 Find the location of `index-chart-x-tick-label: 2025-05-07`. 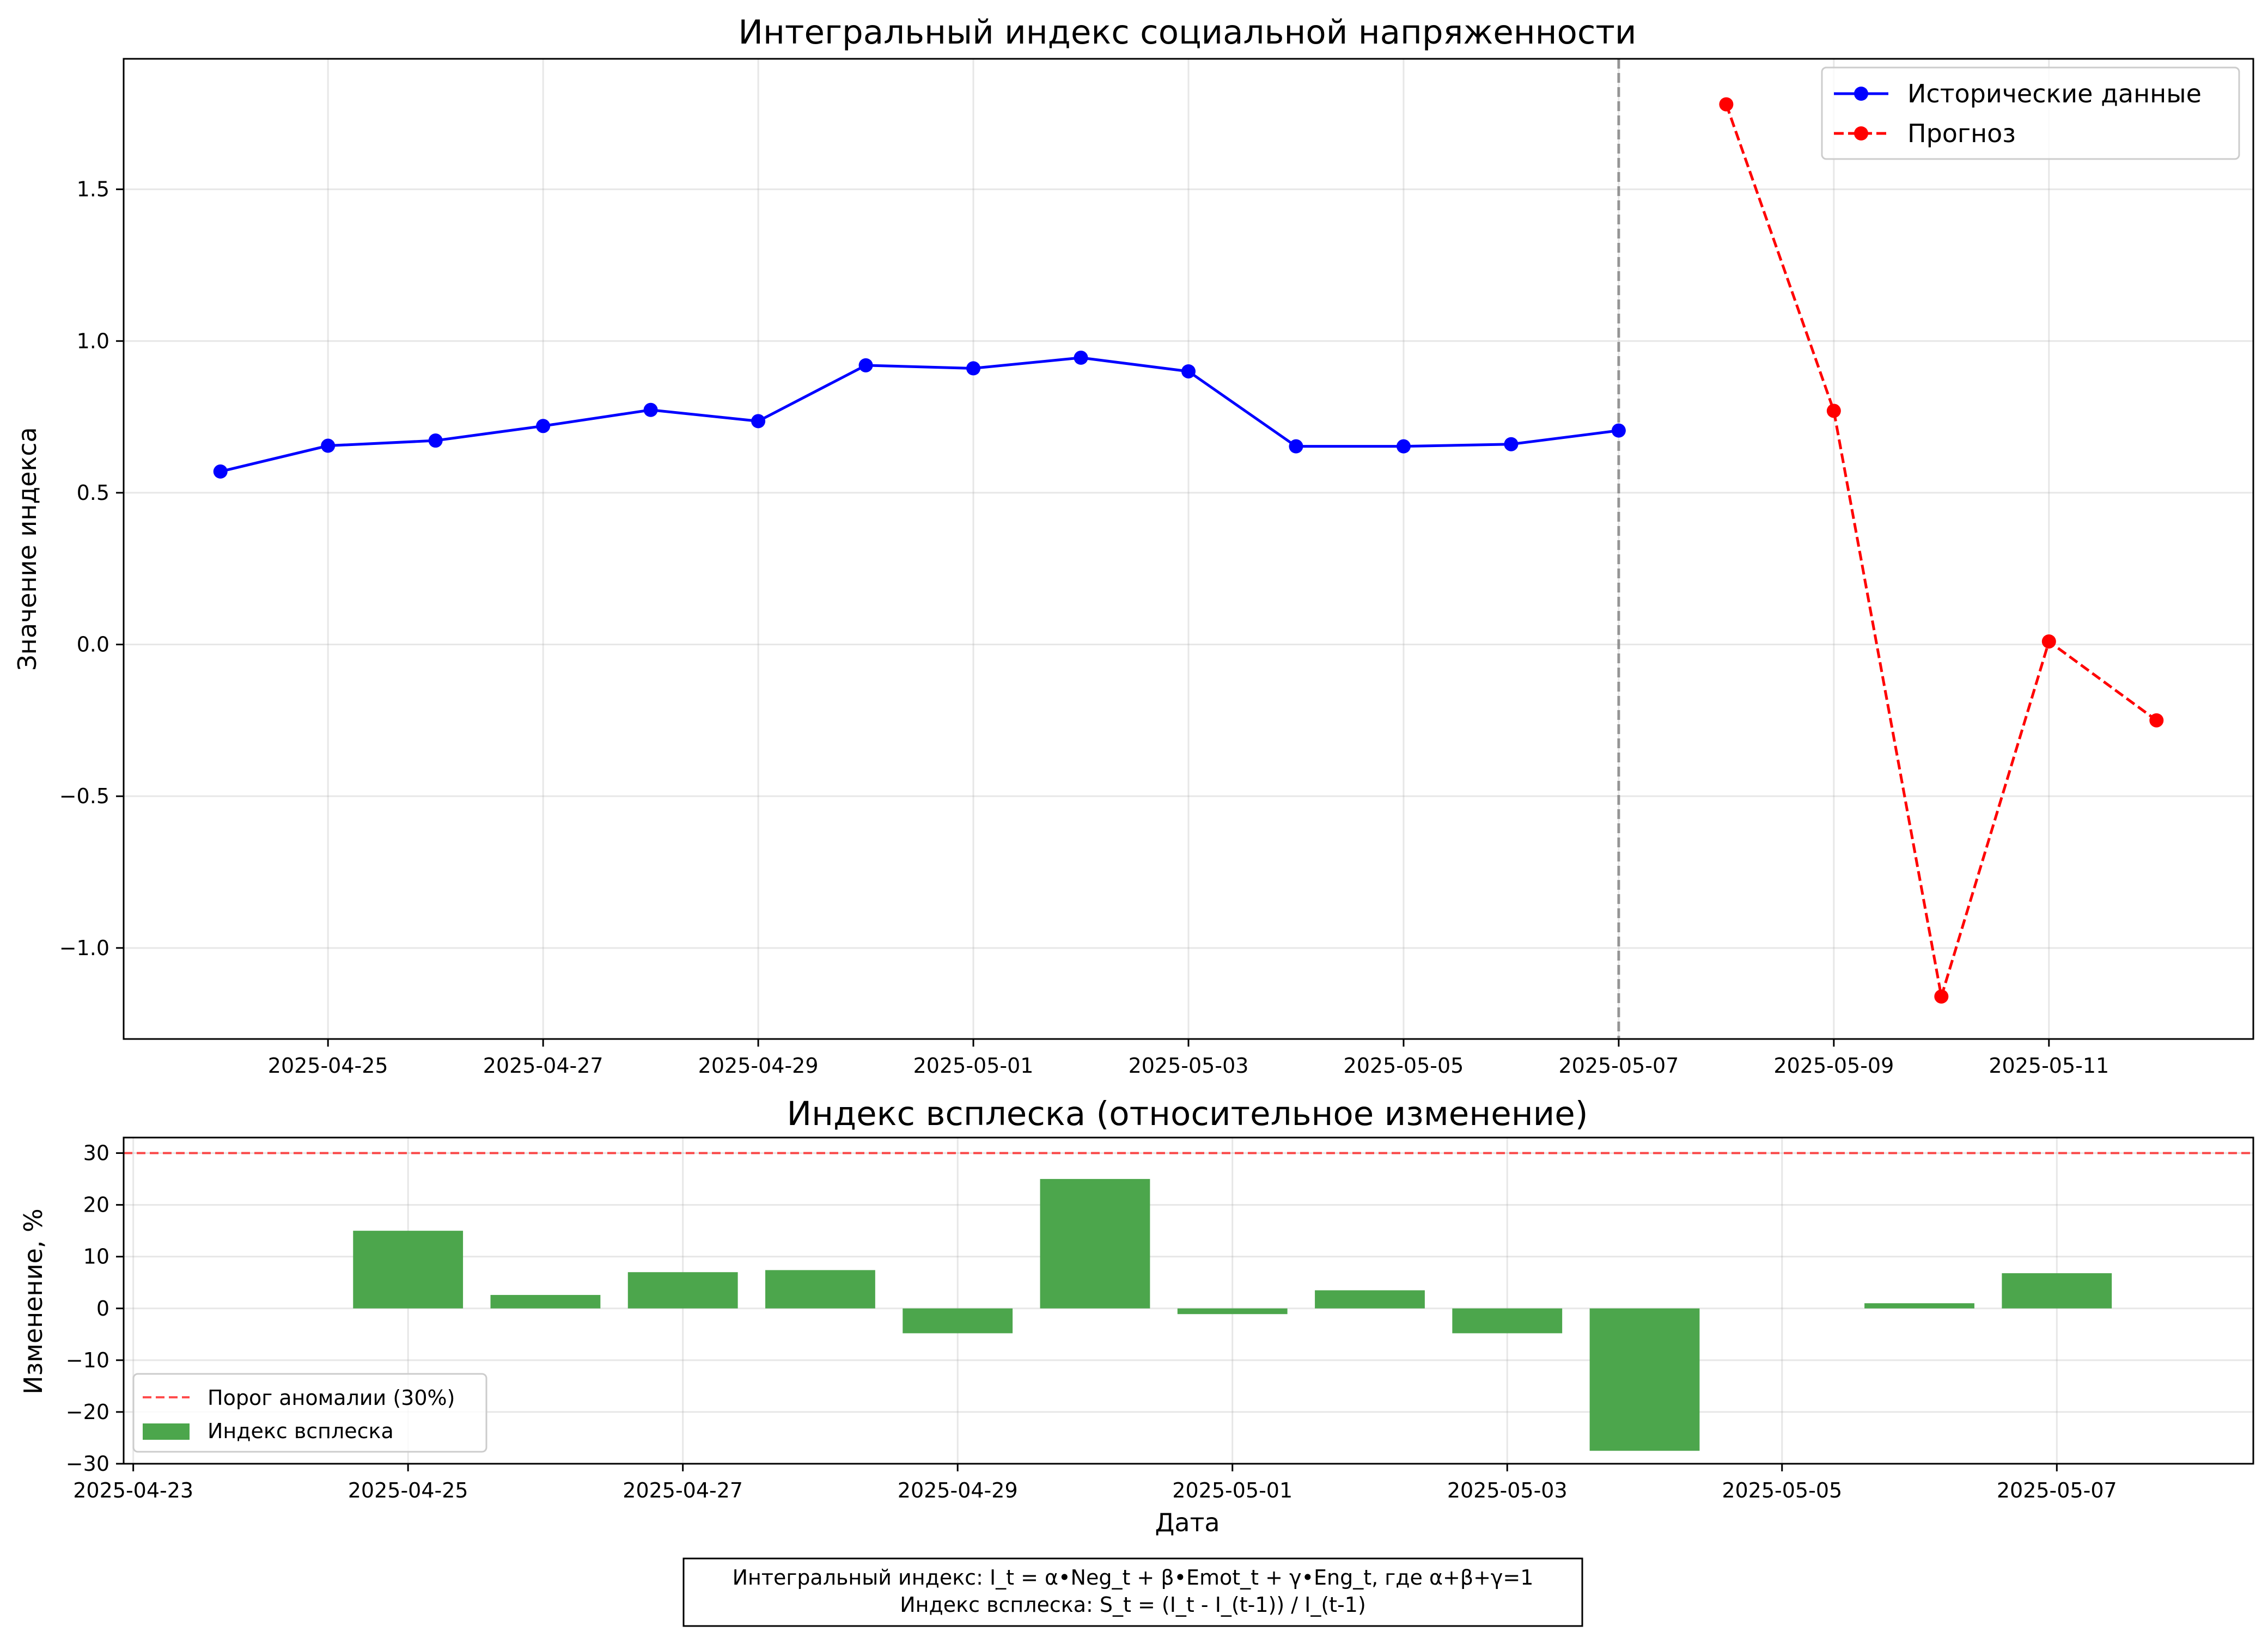

index-chart-x-tick-label: 2025-05-07 is located at coordinates (1618, 1066).